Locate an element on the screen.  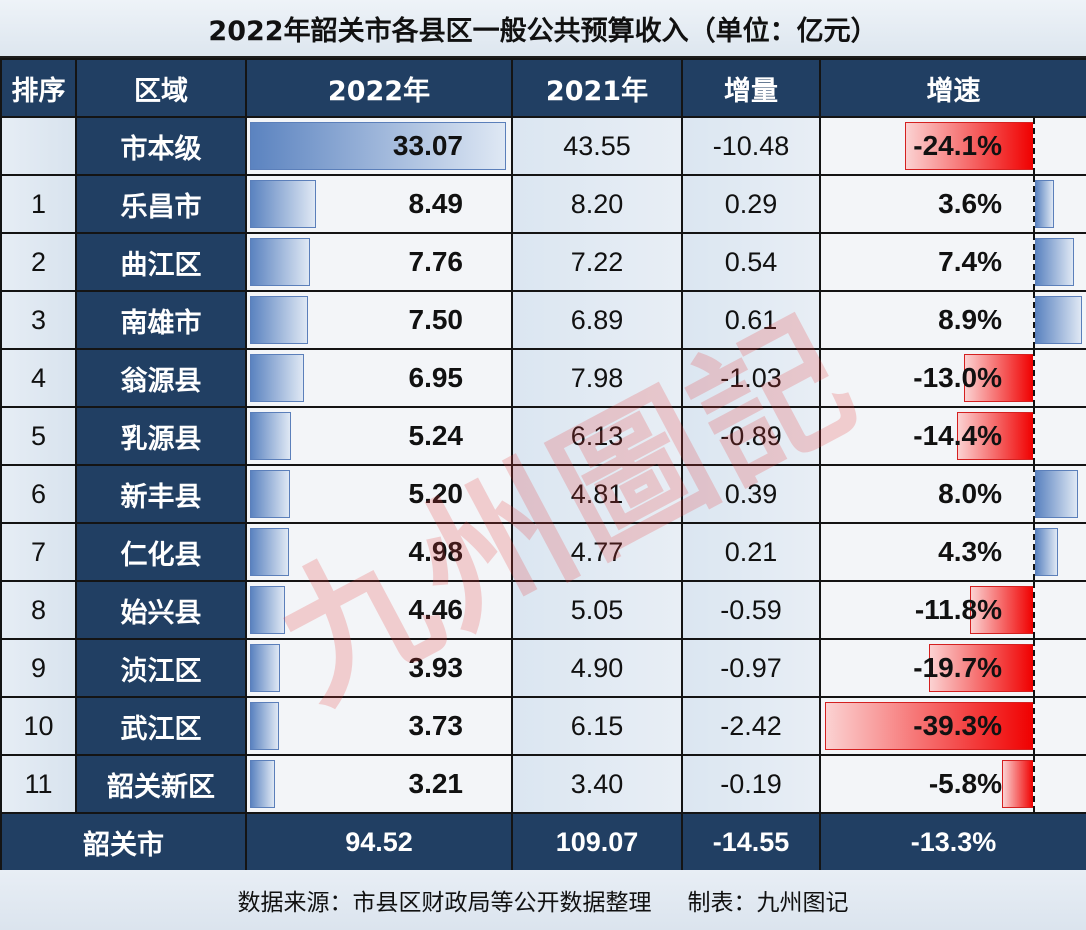
growth-value: -11.8% is located at coordinates (958, 609).